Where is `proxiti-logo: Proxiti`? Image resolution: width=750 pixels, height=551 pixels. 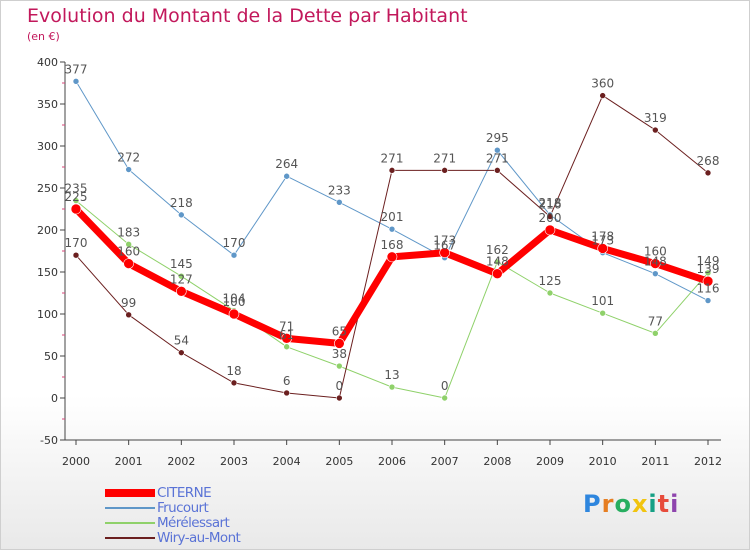
proxiti-logo: Proxiti is located at coordinates (631, 504).